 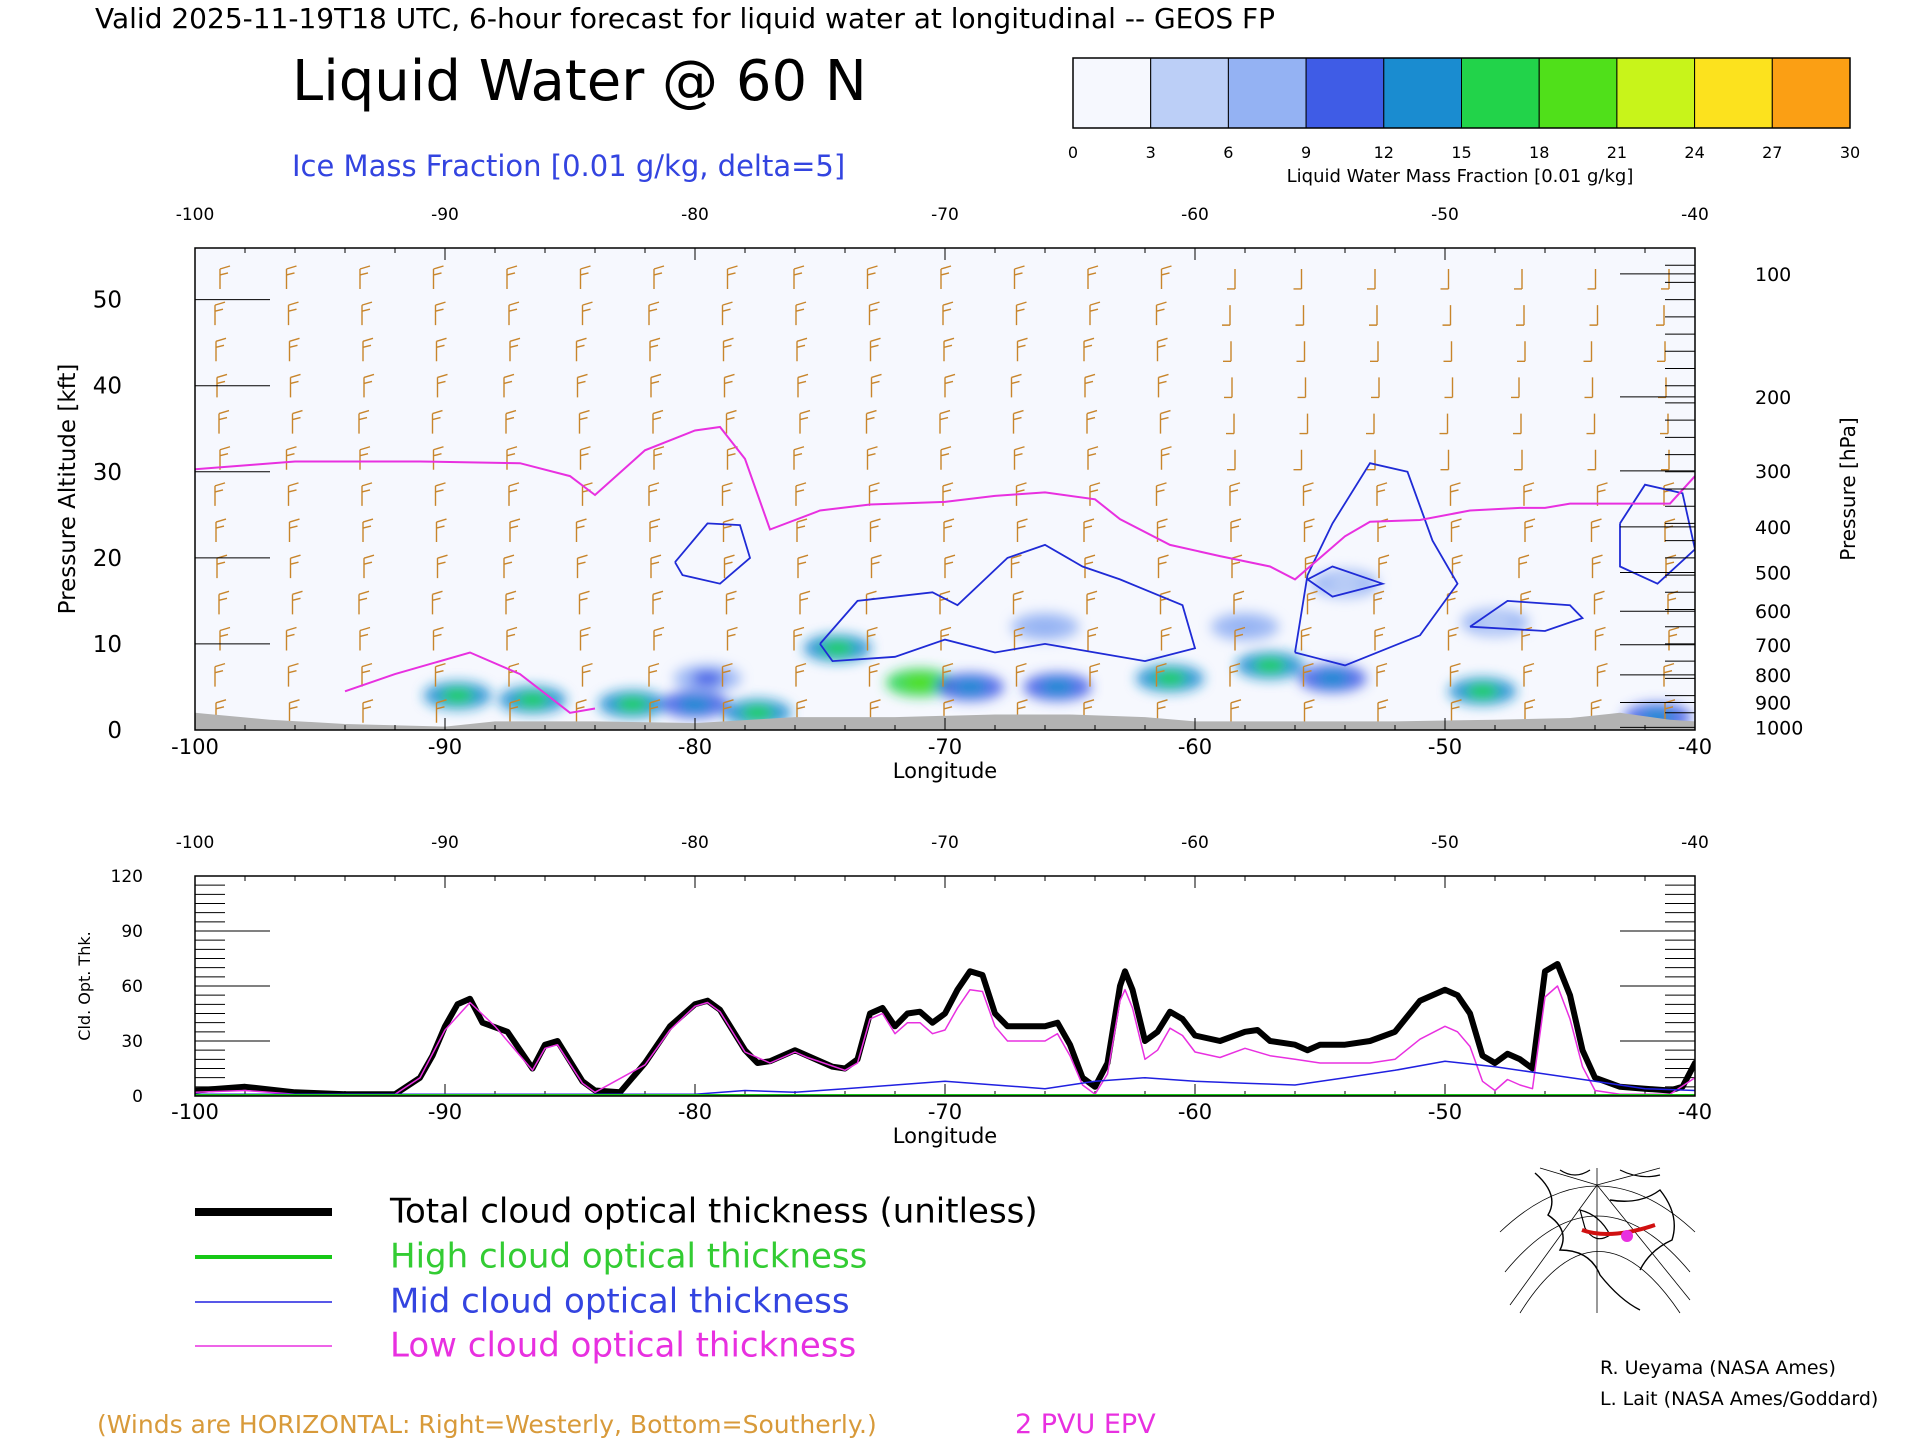 What do you see at coordinates (470, 682) in the screenshot?
I see `epv-line-low` at bounding box center [470, 682].